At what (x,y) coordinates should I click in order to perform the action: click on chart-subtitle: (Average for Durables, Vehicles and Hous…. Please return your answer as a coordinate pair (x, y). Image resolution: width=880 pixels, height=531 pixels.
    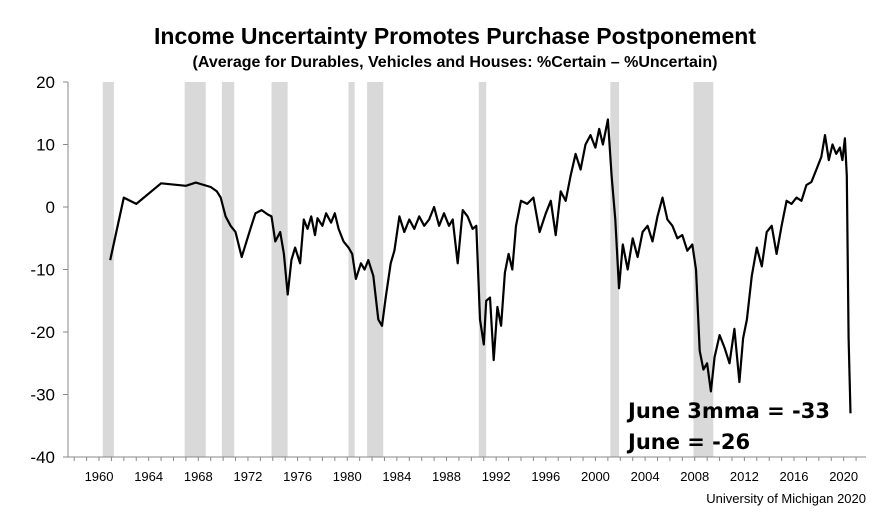
    Looking at the image, I should click on (455, 62).